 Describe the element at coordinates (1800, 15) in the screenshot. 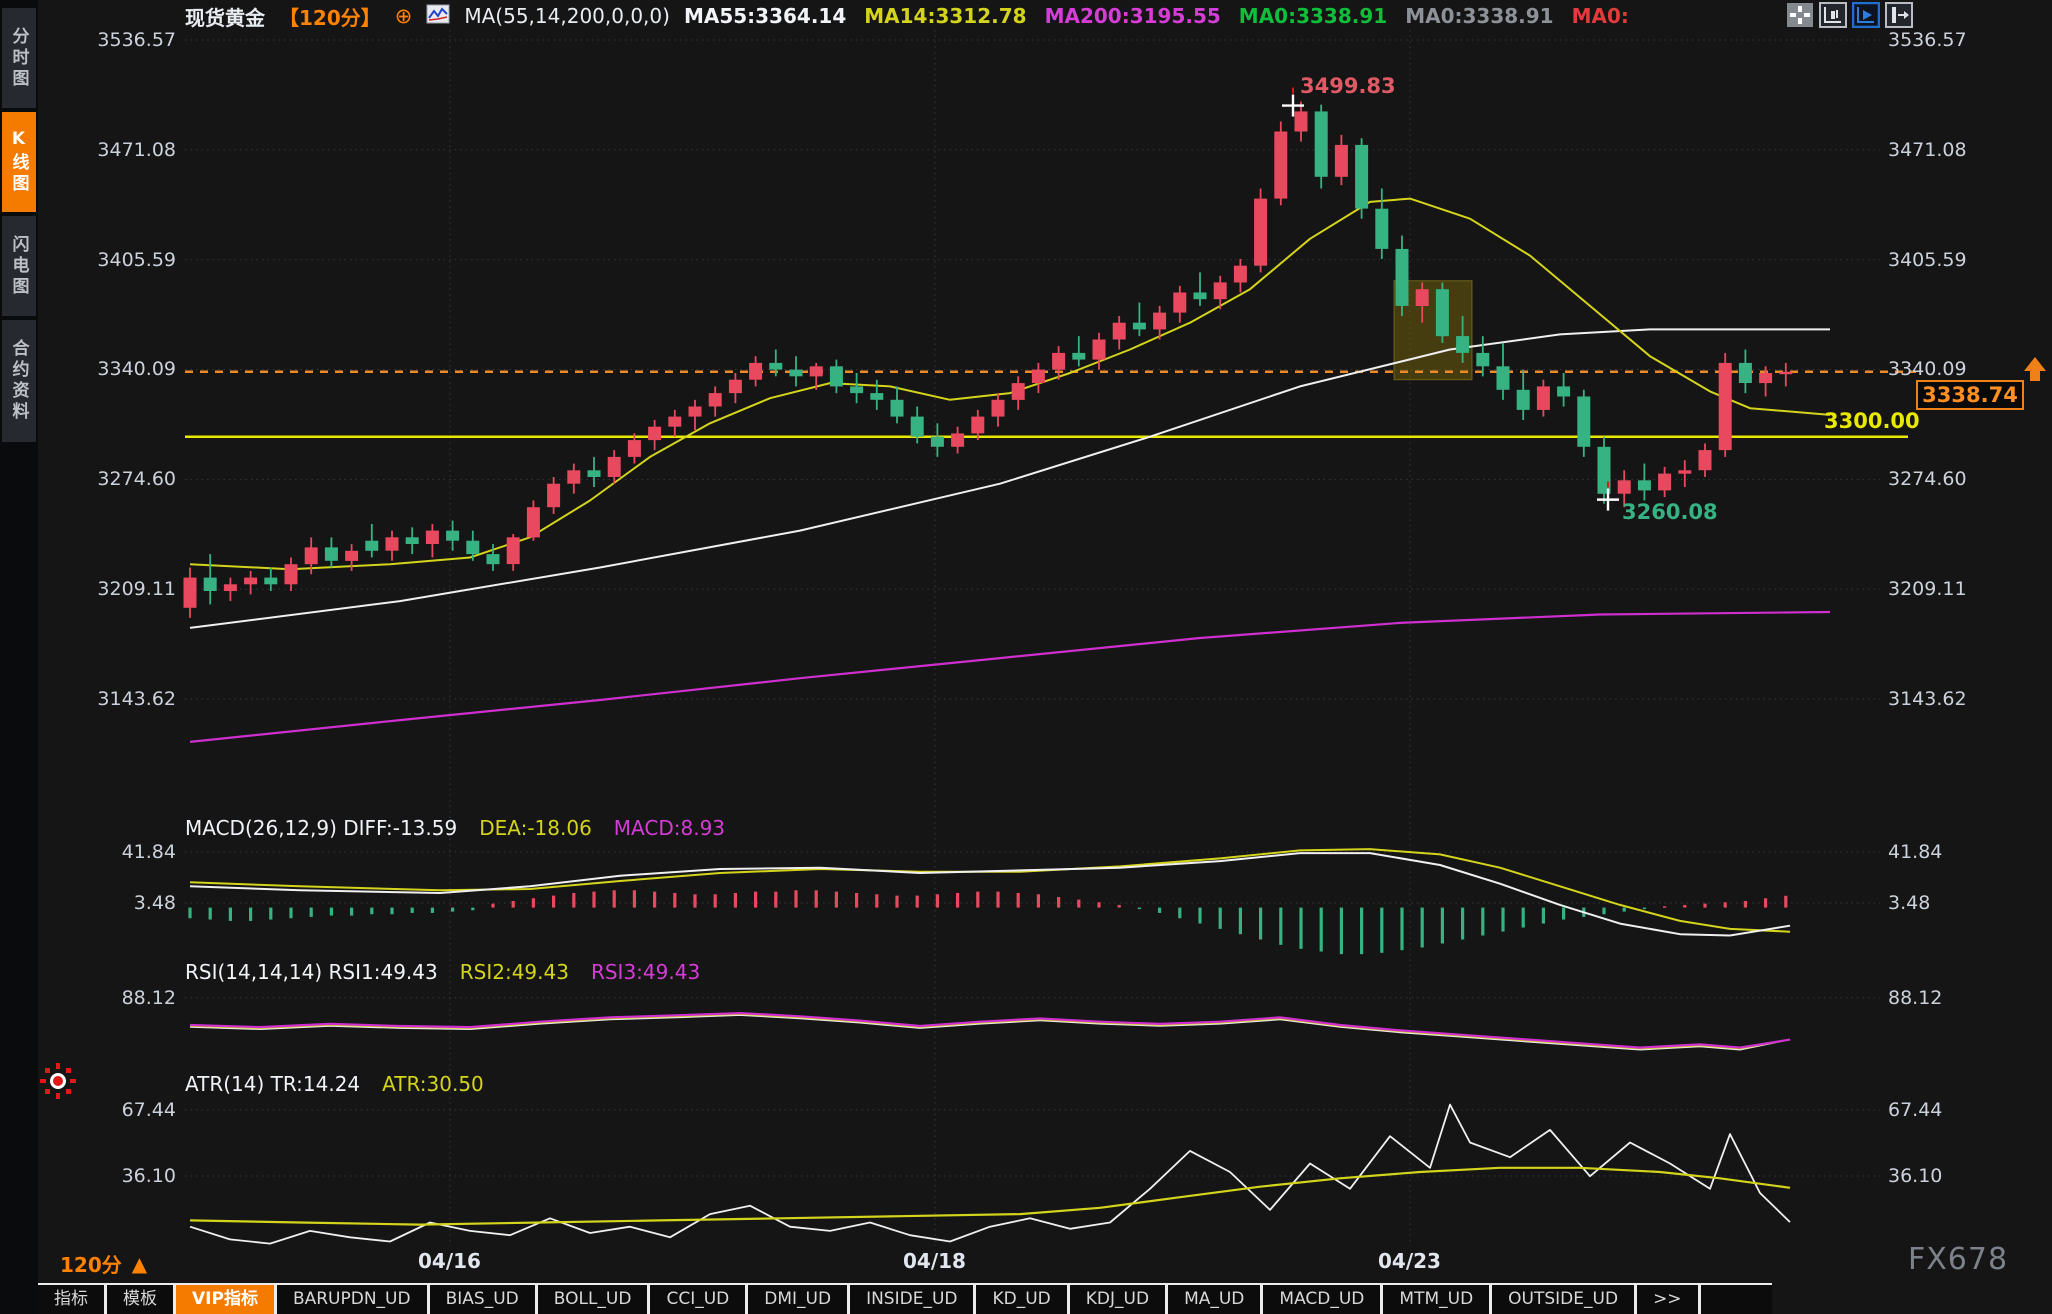

I see `pan-move-icon` at that location.